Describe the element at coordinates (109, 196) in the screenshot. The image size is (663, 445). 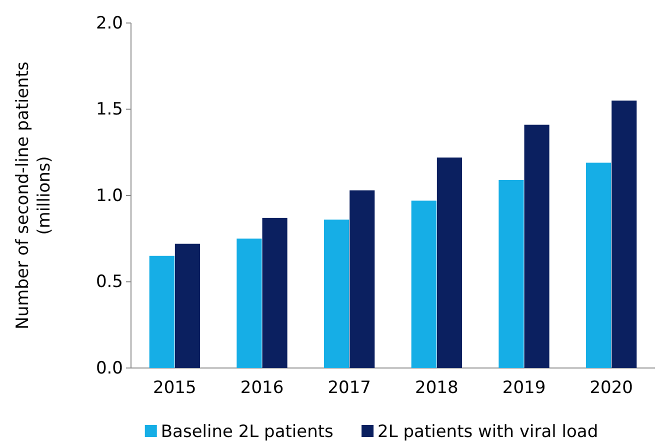
I see `y-tick-label: 1.0` at that location.